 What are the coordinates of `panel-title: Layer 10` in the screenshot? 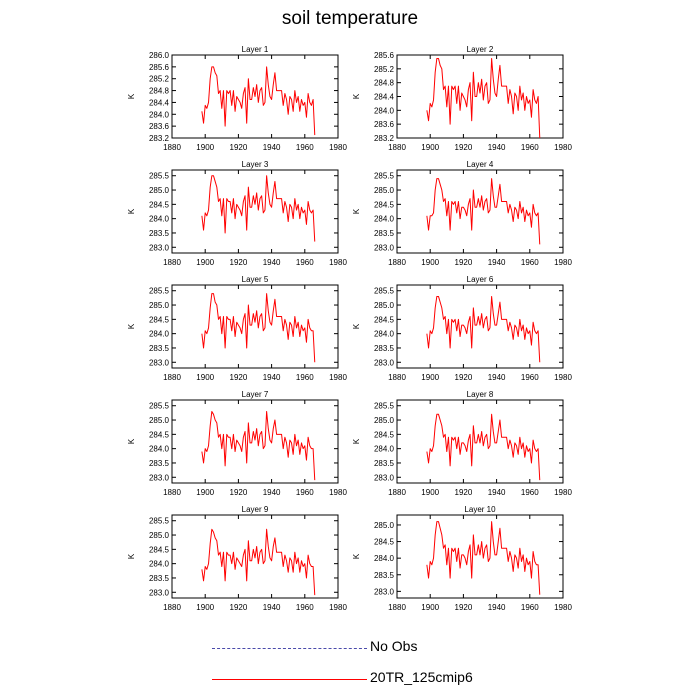 It's located at (480, 509).